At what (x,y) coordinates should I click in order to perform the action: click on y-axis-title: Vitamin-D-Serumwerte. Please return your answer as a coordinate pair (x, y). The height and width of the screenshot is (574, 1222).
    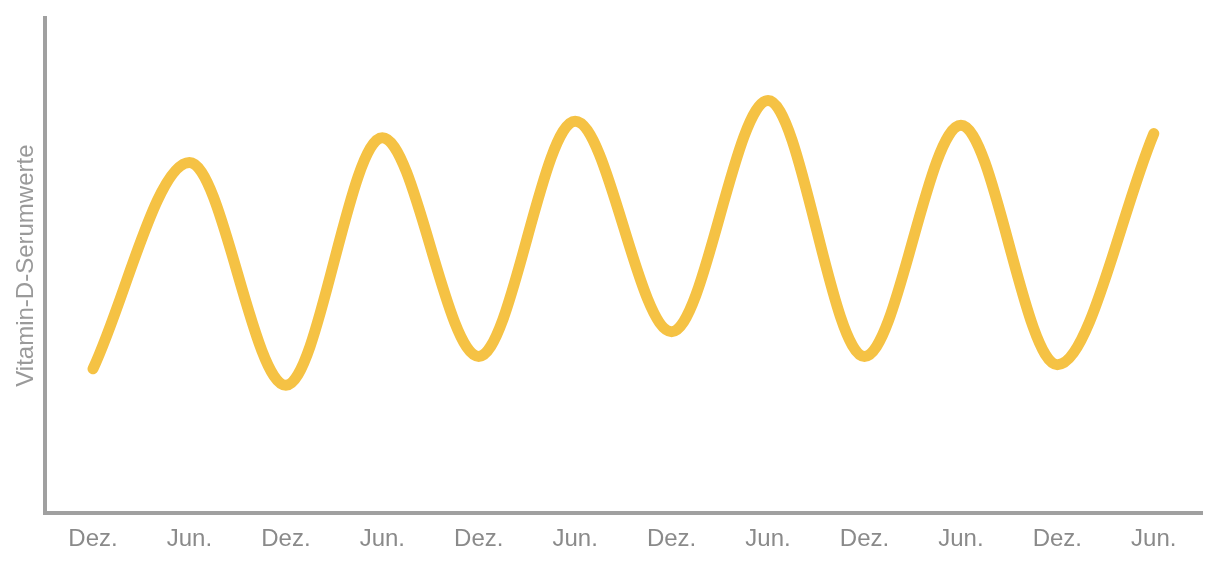
    Looking at the image, I should click on (25, 265).